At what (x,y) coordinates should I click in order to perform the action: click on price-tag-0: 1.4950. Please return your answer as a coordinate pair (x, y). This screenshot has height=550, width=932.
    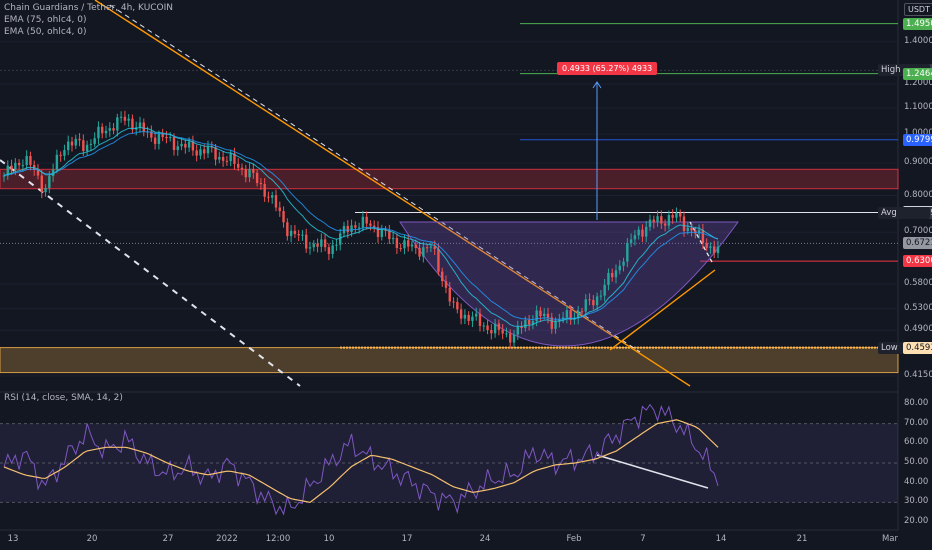
    Looking at the image, I should click on (917, 23).